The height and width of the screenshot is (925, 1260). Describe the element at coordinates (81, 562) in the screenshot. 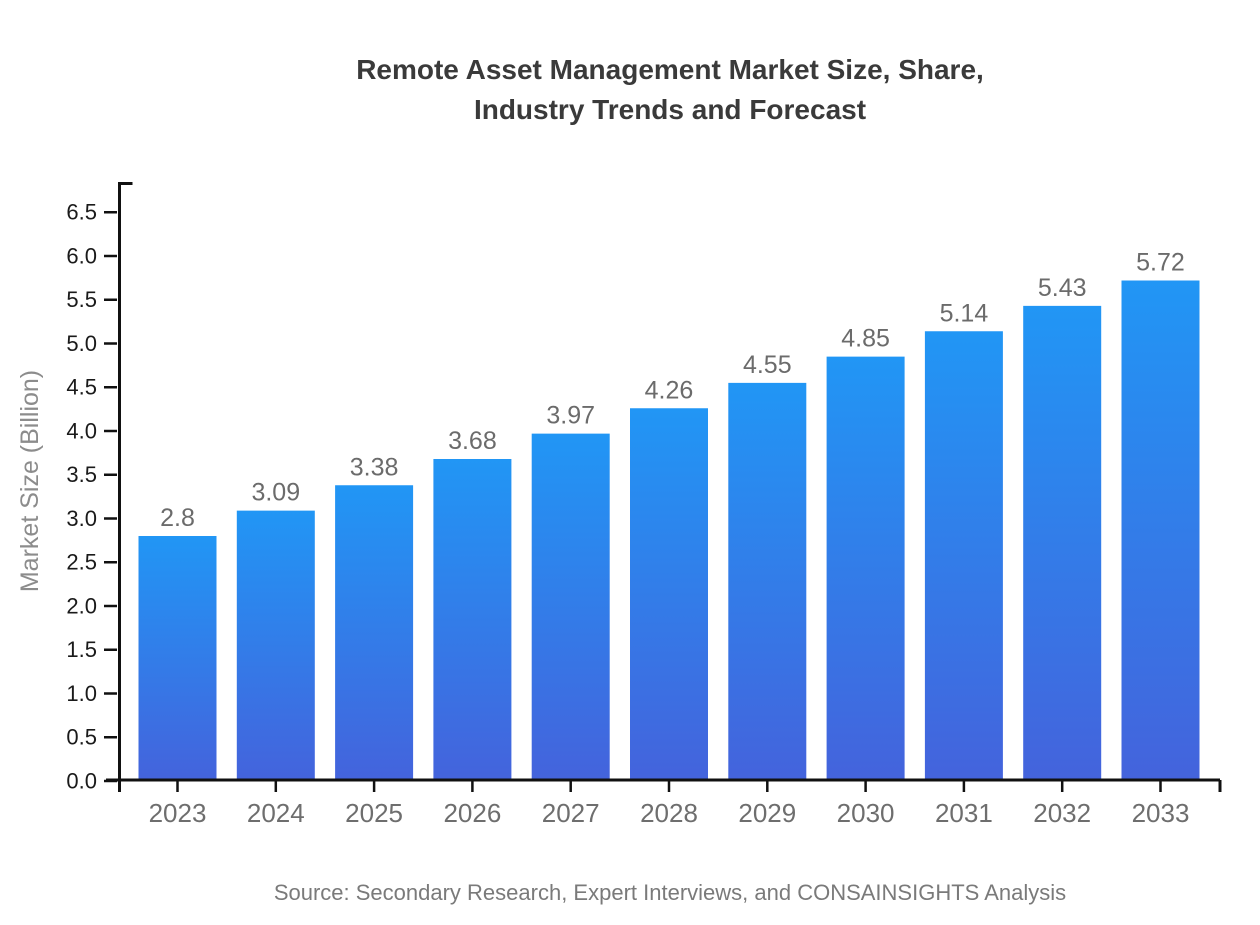

I see `y-tick-label-2.5: 2.5` at that location.